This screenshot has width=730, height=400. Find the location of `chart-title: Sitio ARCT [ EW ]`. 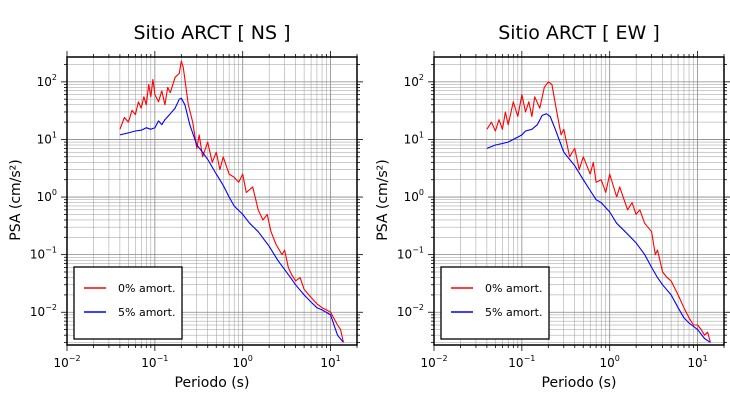

chart-title: Sitio ARCT [ EW ] is located at coordinates (579, 33).